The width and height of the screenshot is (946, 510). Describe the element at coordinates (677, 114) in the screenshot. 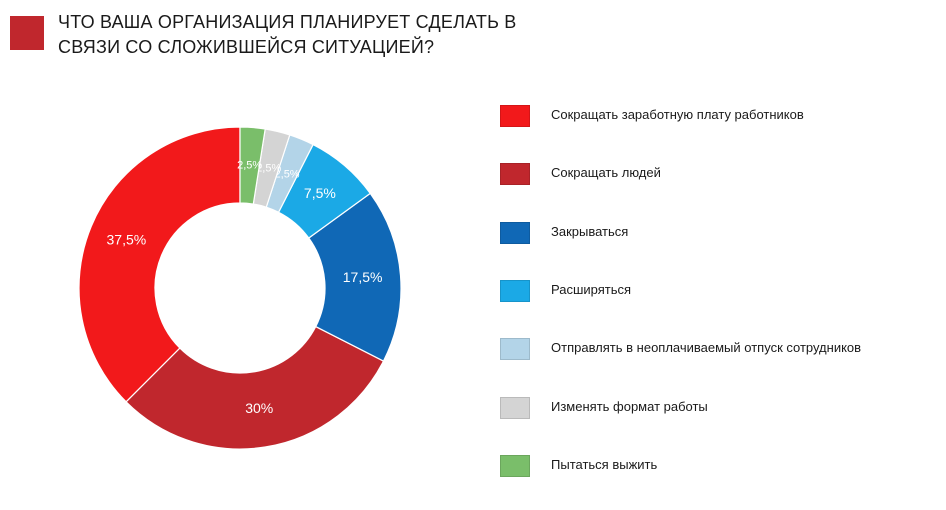

I see `legend-label-1: Сокращать заработную плату работников` at that location.